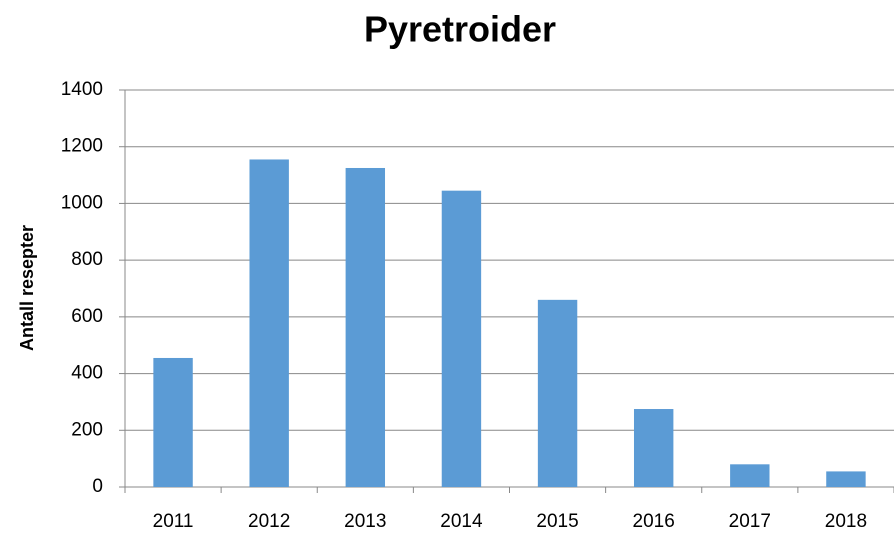  I want to click on x-tick-label: 2012, so click(269, 521).